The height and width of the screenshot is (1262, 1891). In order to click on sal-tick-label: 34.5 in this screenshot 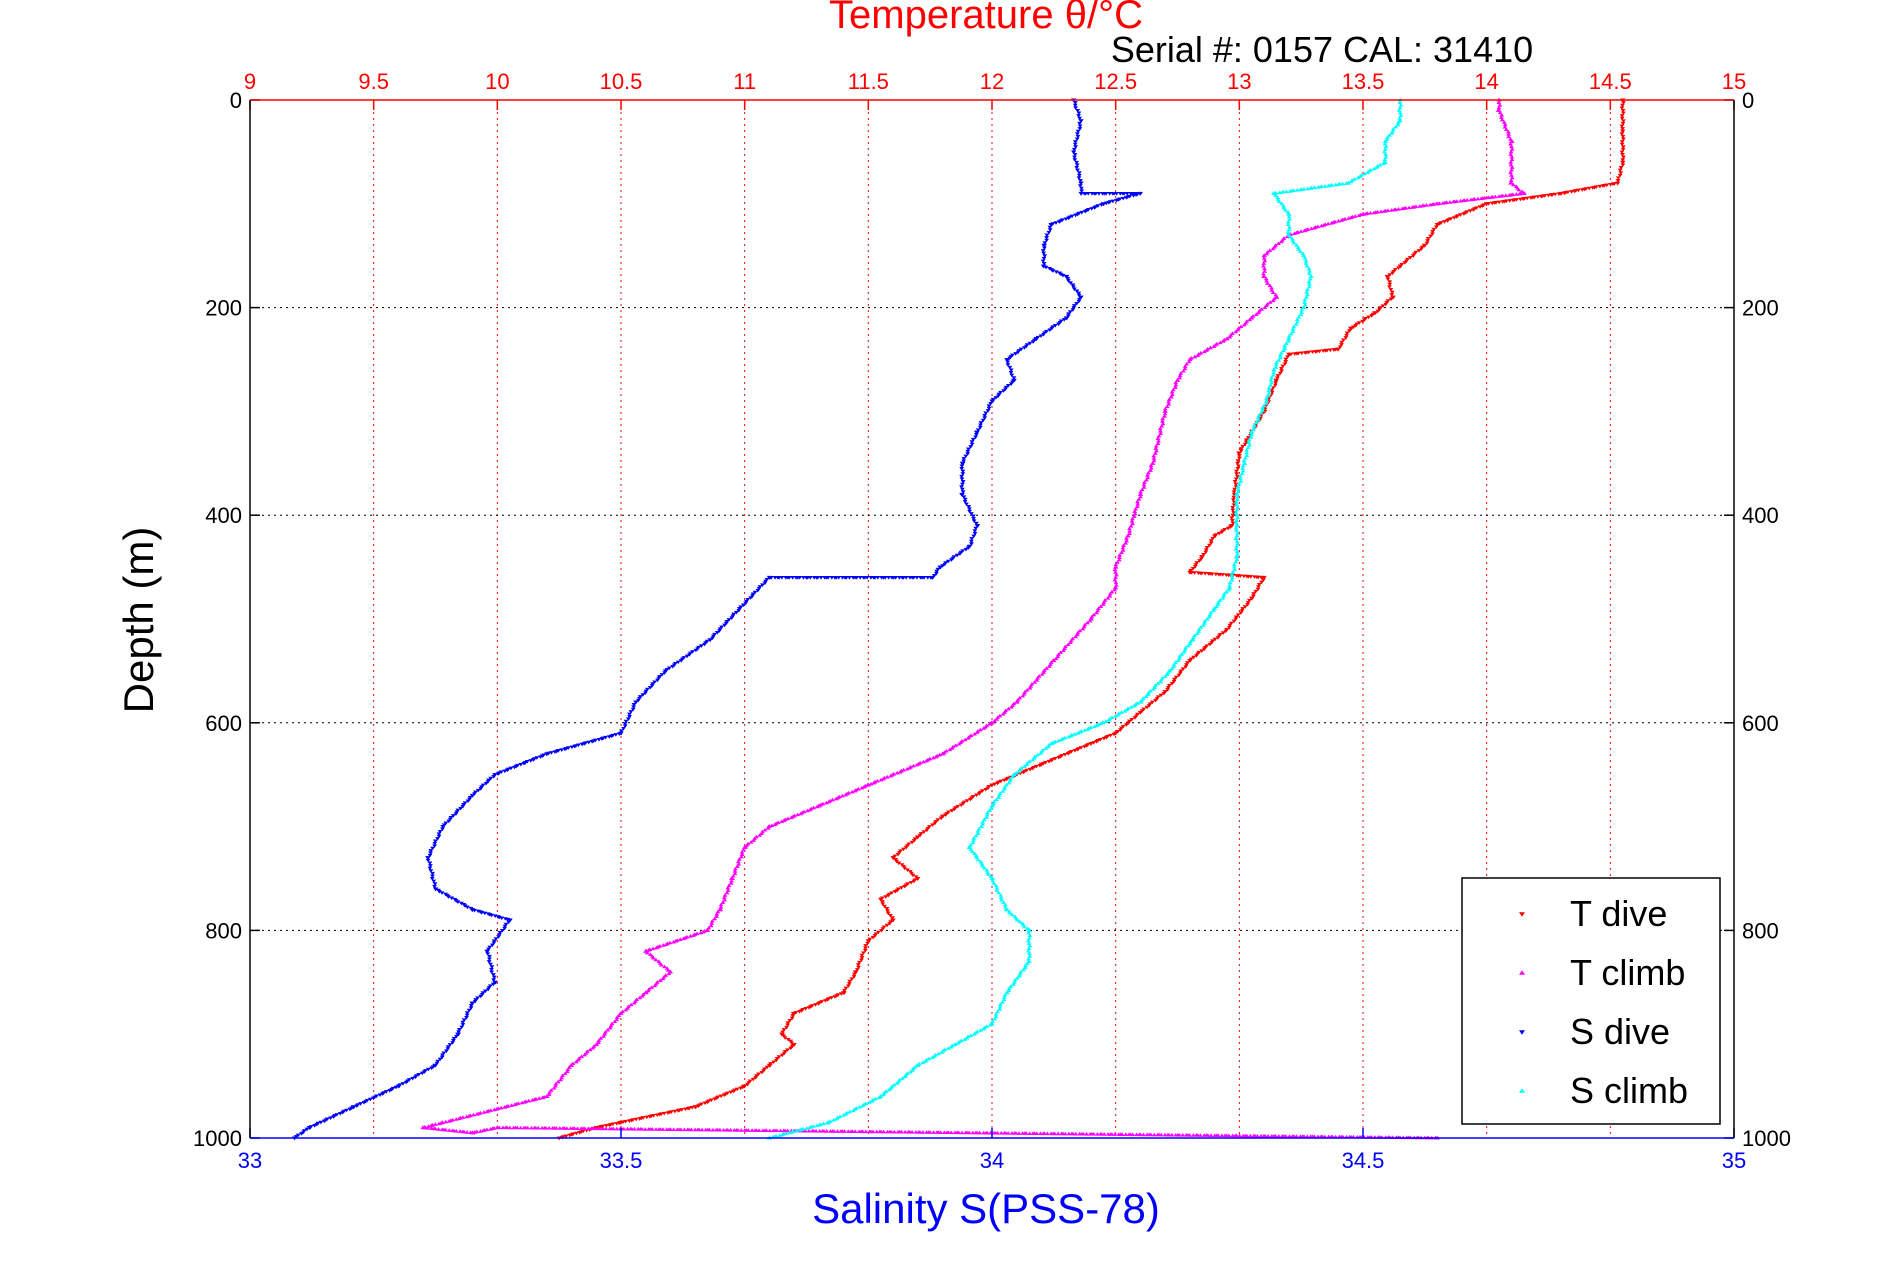, I will do `click(1363, 1160)`.